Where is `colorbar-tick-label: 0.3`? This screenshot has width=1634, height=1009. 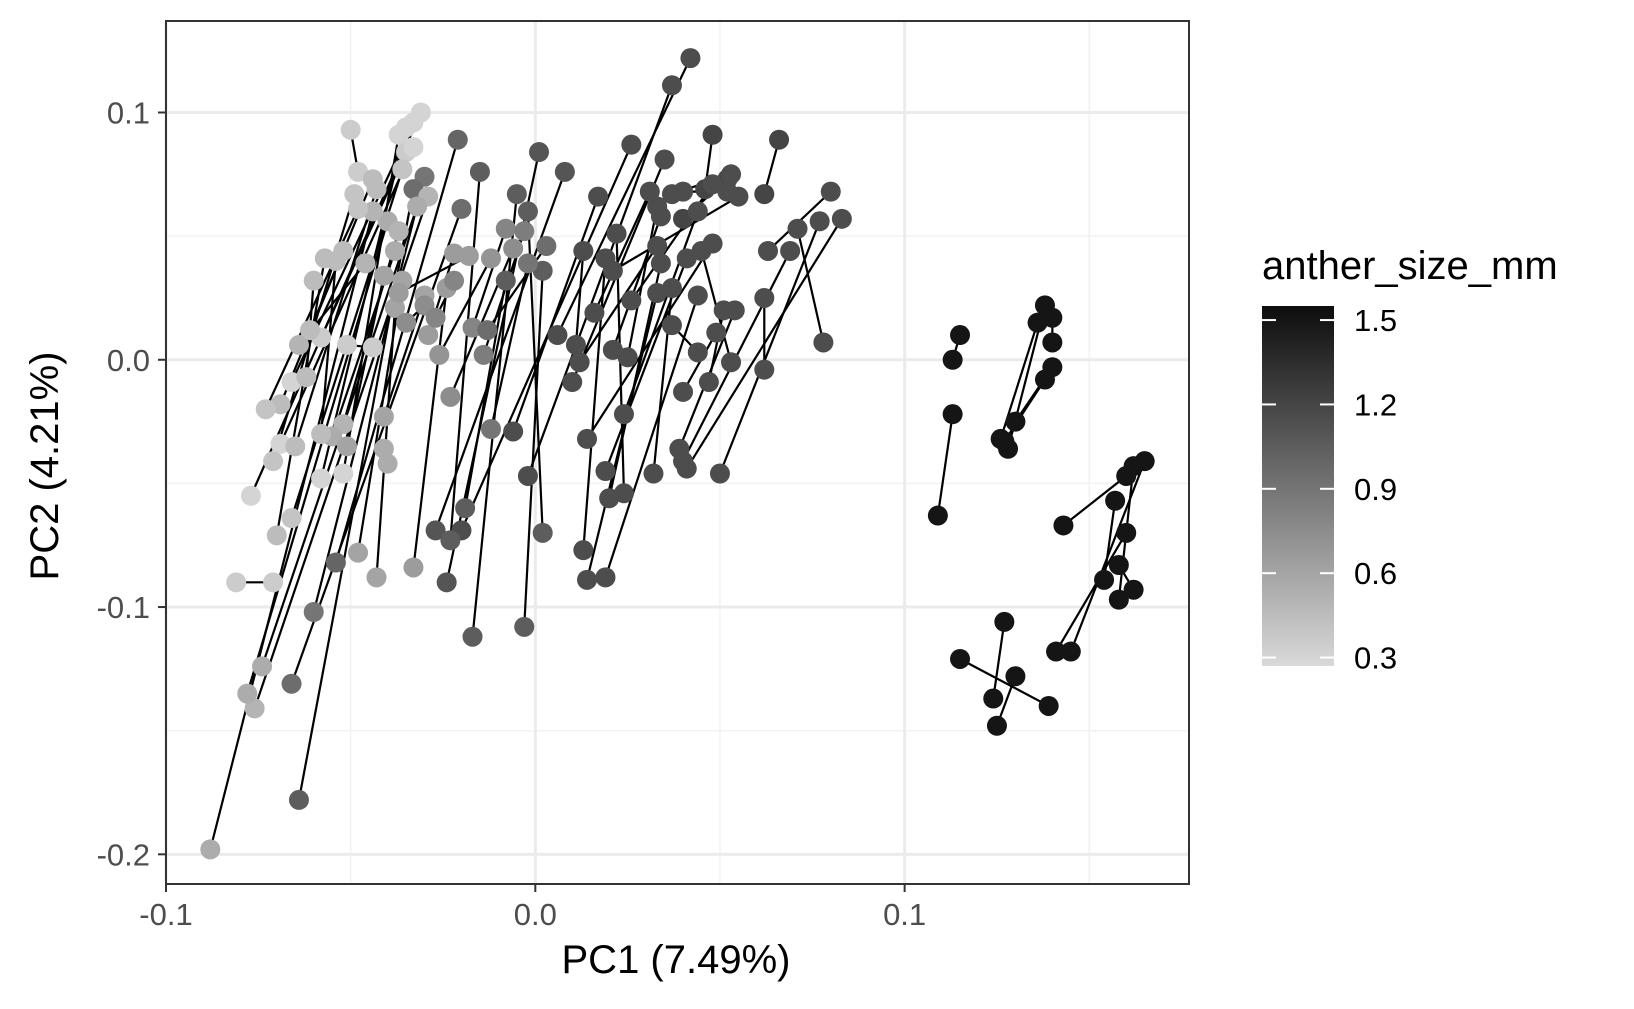 colorbar-tick-label: 0.3 is located at coordinates (1375, 658).